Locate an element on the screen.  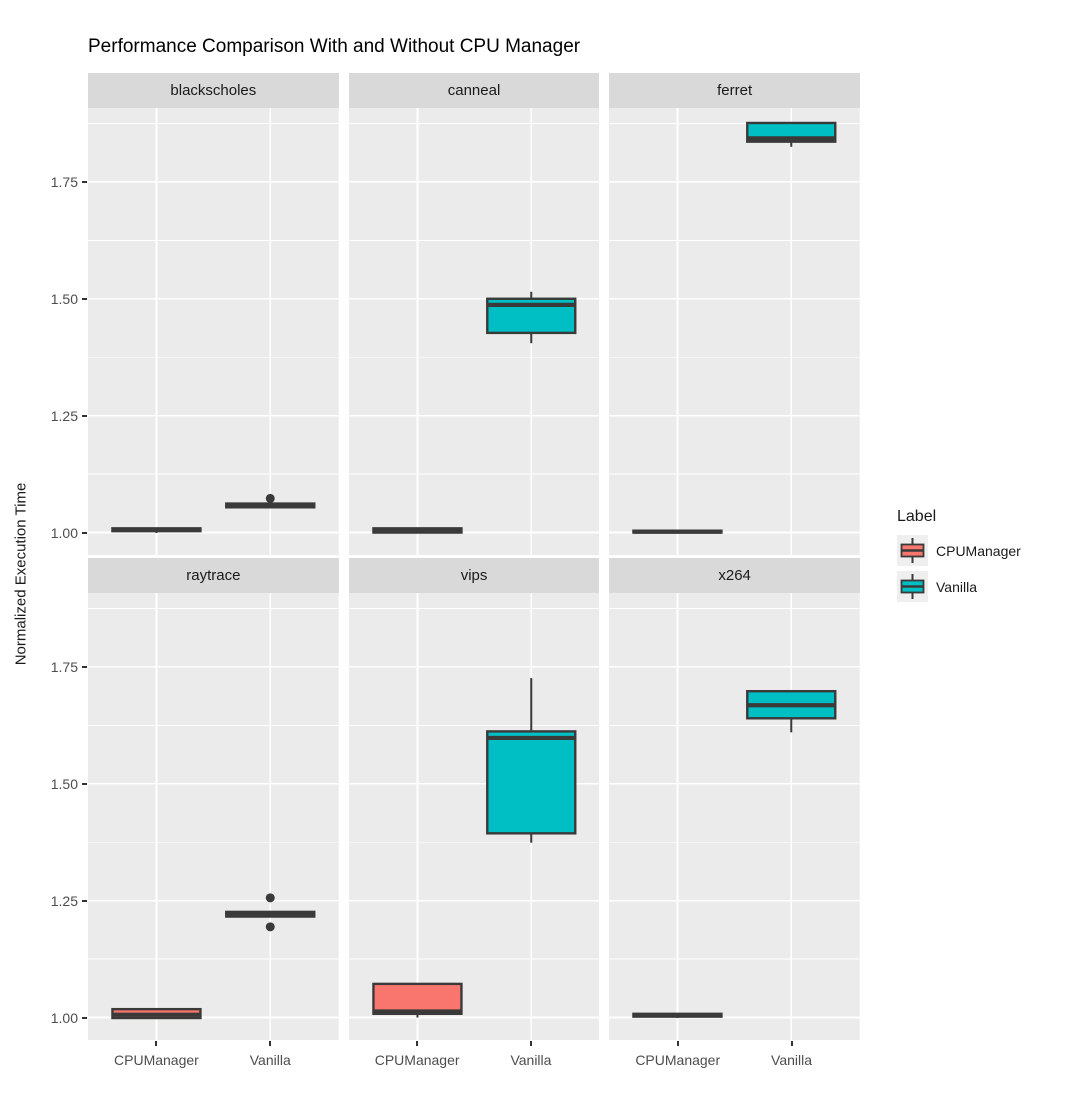
legend-item-vanilla: Vanilla is located at coordinates (959, 586).